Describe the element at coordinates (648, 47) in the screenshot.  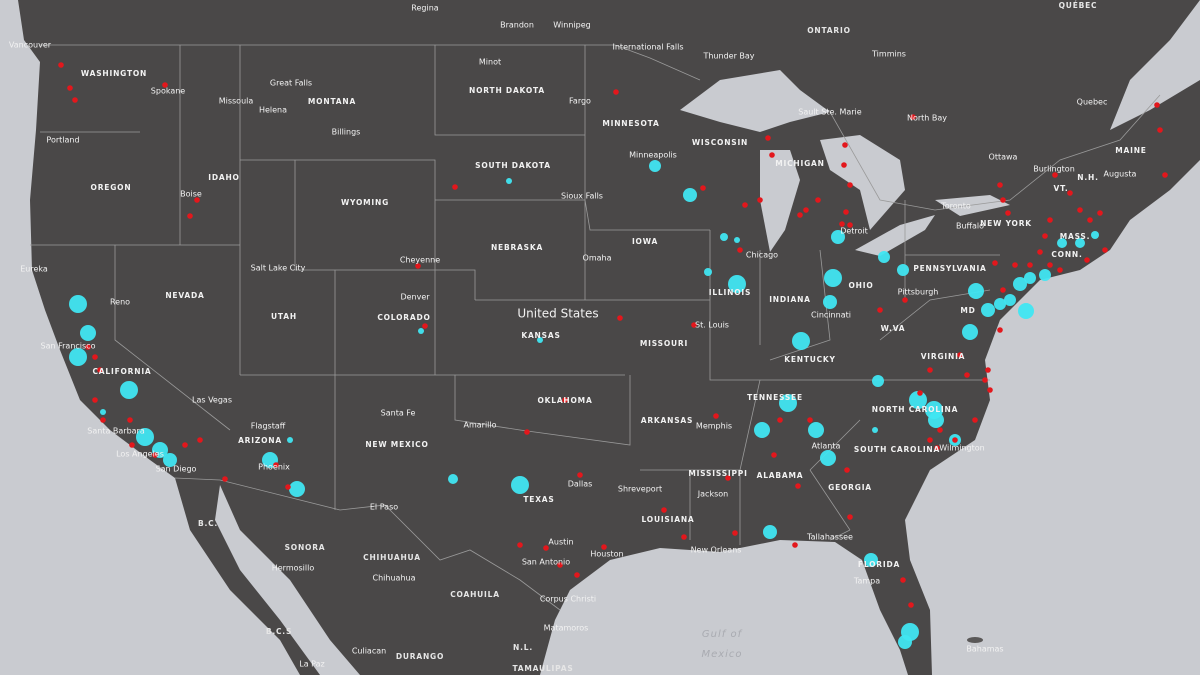
I see `city-label: International Falls` at that location.